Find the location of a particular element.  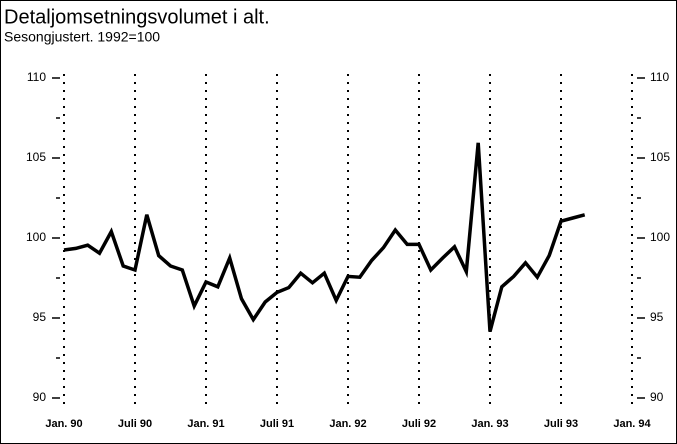

y2-tick-label: 105 is located at coordinates (660, 157).